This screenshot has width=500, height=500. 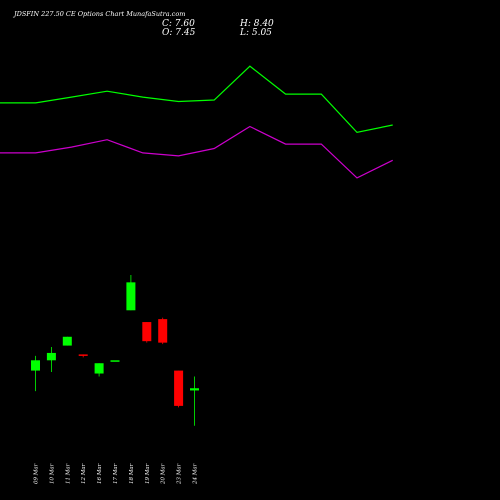 What do you see at coordinates (179, 33) in the screenshot?
I see `open-value: O: 7.45` at bounding box center [179, 33].